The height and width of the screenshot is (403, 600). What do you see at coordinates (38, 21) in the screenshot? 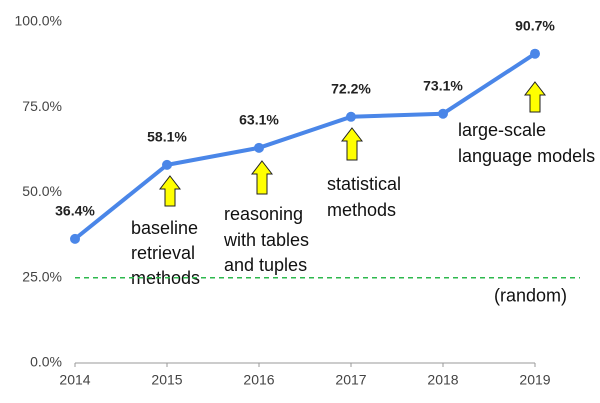
I see `y-tick-label: 100.0%` at bounding box center [38, 21].